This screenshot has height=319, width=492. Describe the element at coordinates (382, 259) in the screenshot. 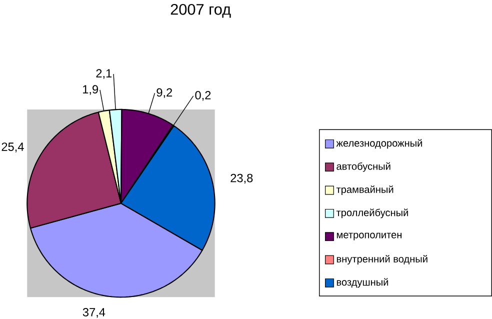

I see `legend-label: внутренний водный` at that location.